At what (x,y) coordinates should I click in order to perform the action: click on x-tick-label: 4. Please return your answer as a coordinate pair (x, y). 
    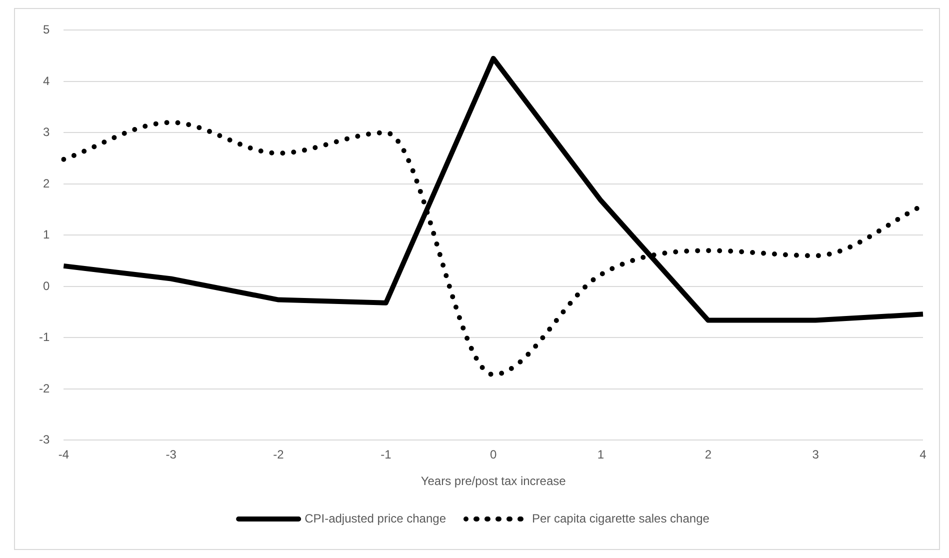
    Looking at the image, I should click on (923, 455).